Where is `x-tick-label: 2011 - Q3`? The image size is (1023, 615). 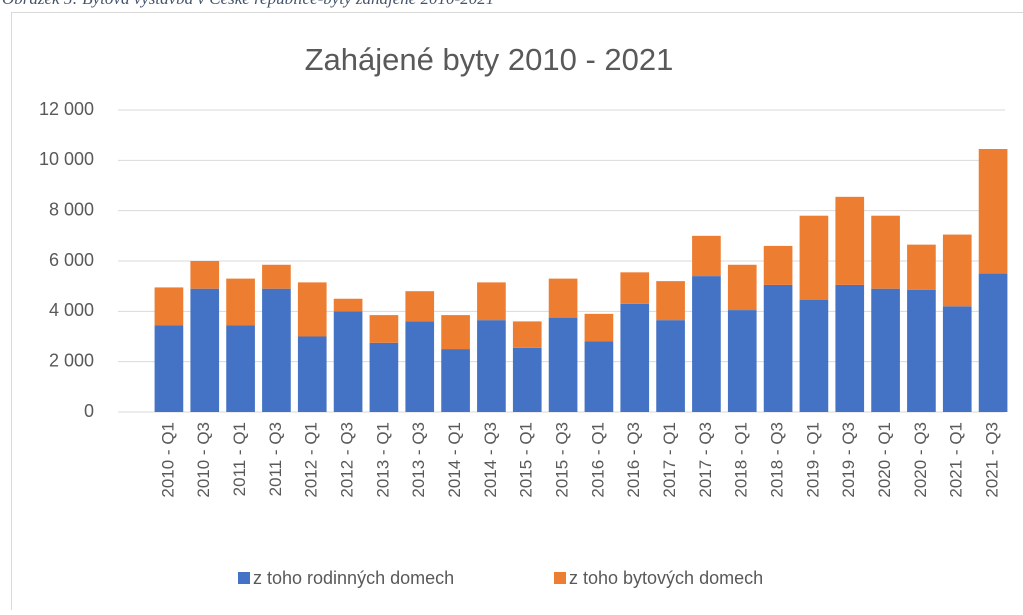
x-tick-label: 2011 - Q3 is located at coordinates (275, 459).